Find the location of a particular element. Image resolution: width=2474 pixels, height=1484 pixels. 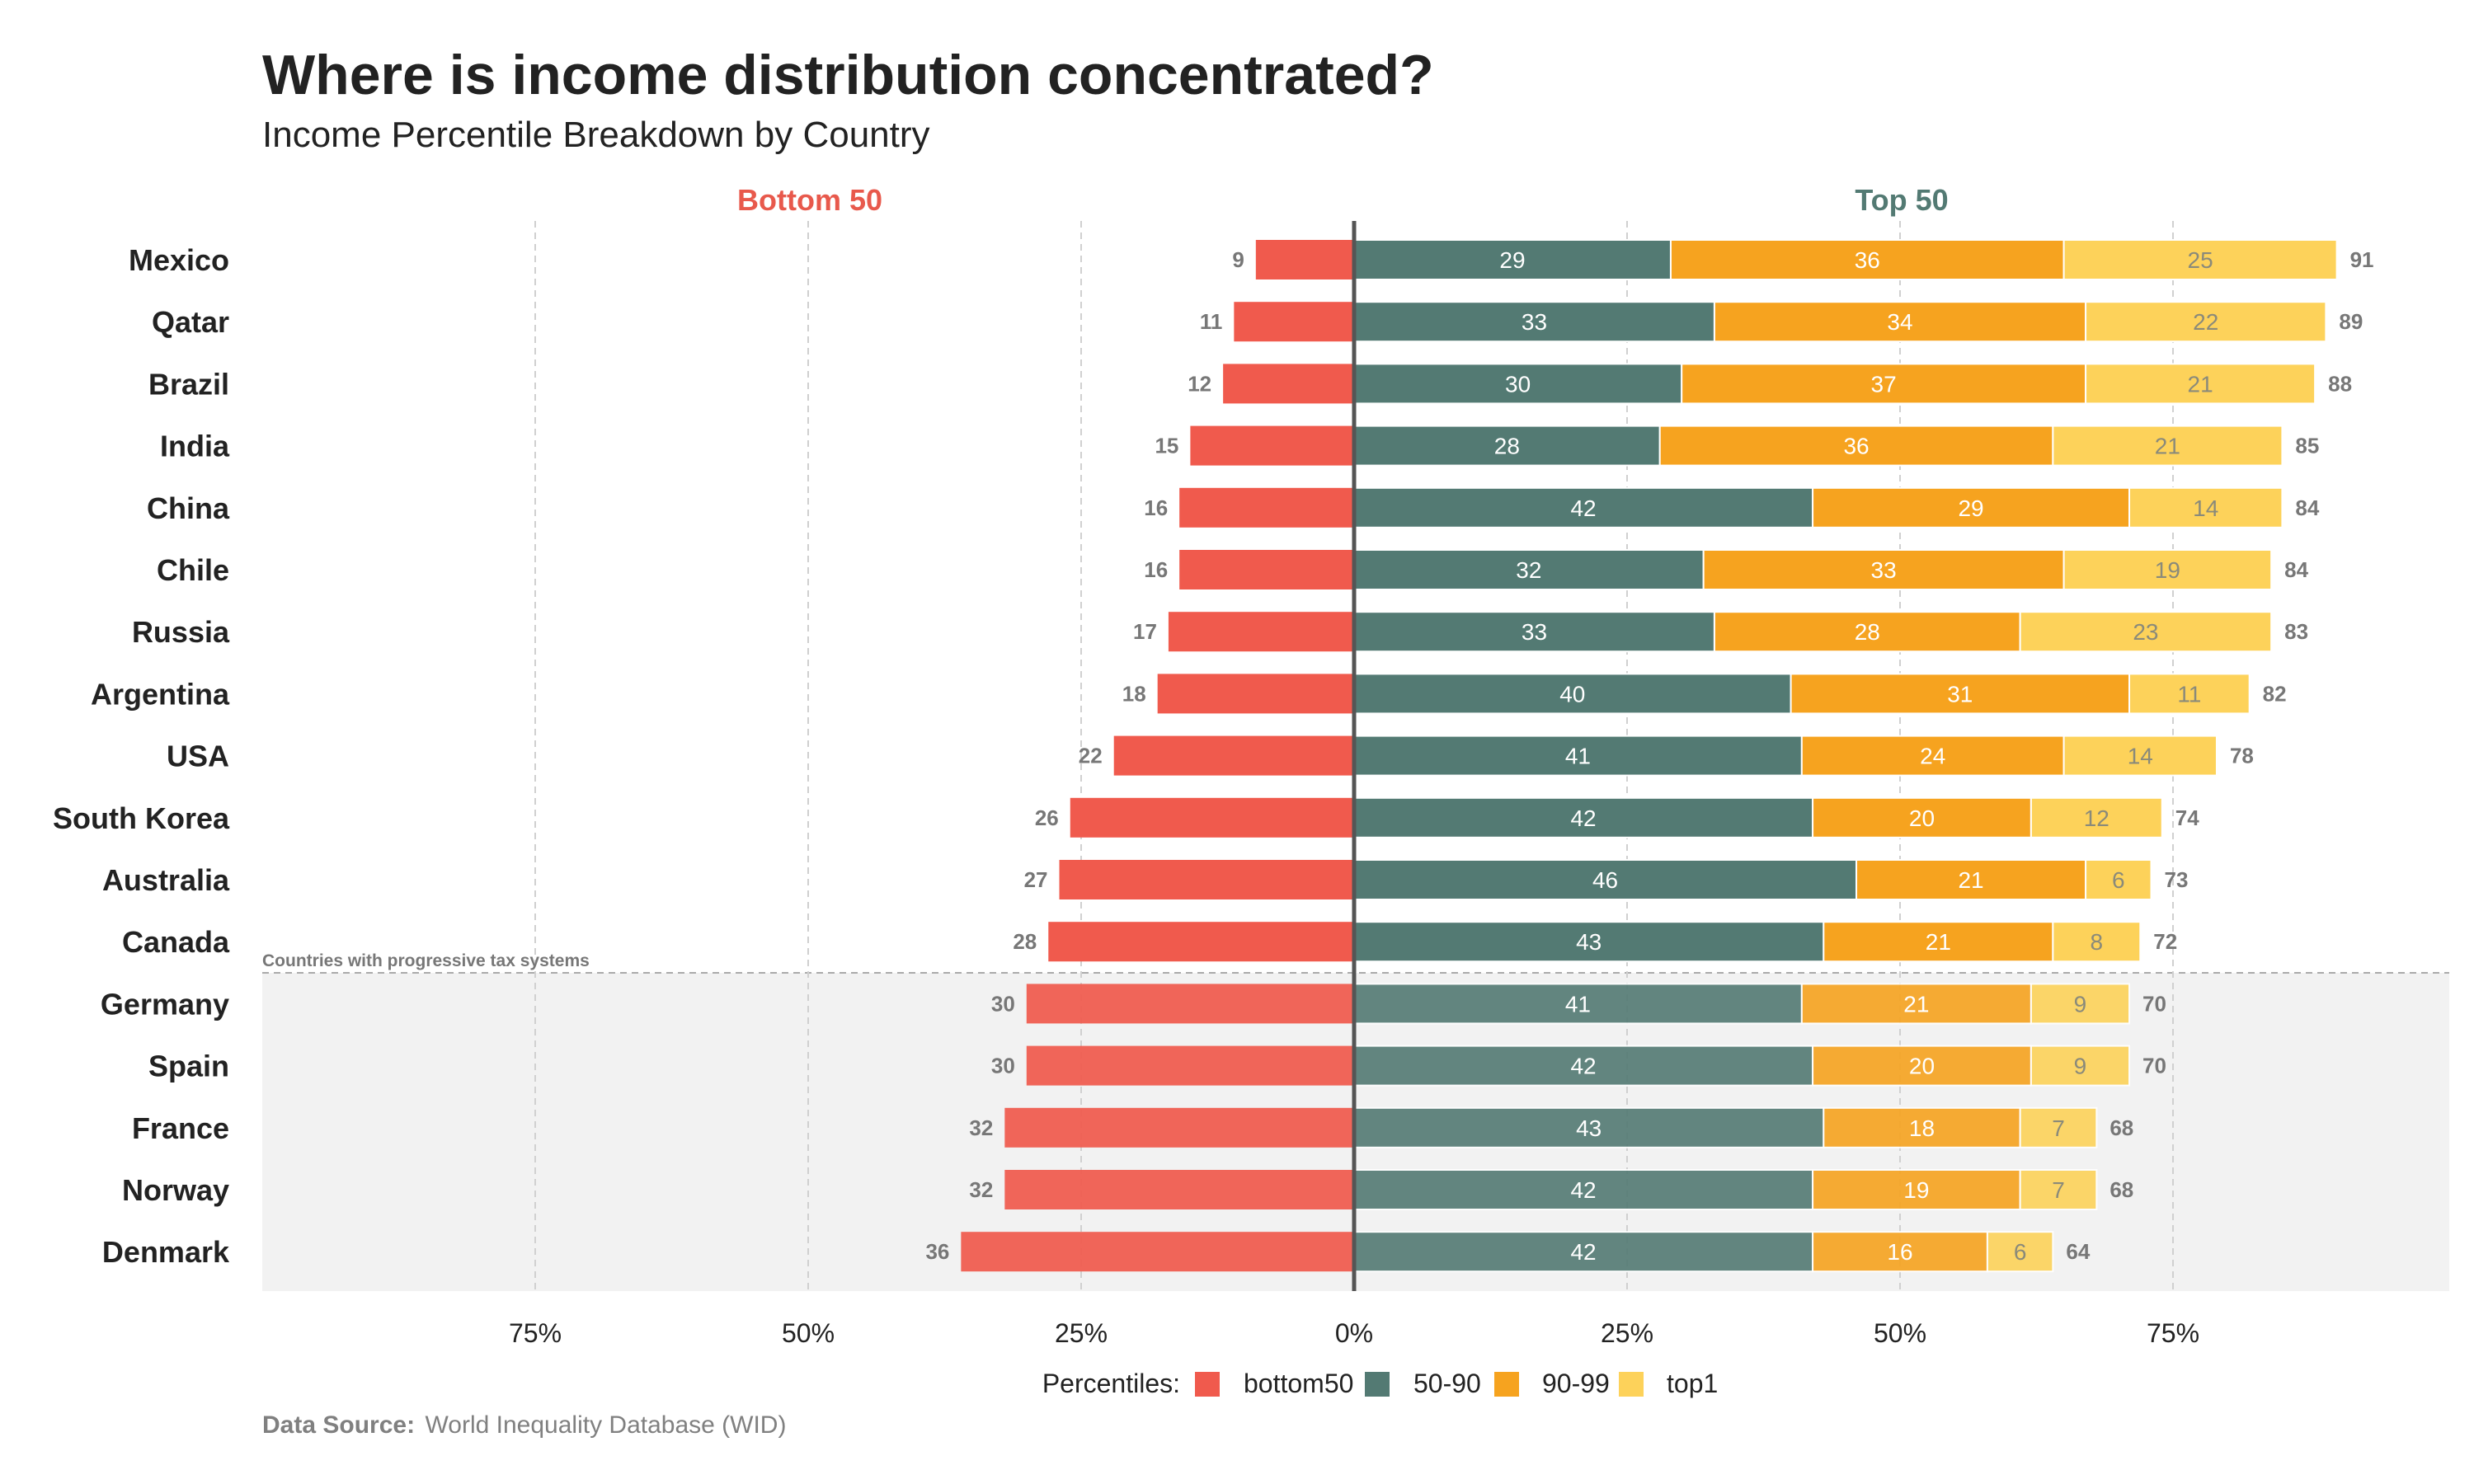

value-label-50-90: 33 is located at coordinates (1534, 322).